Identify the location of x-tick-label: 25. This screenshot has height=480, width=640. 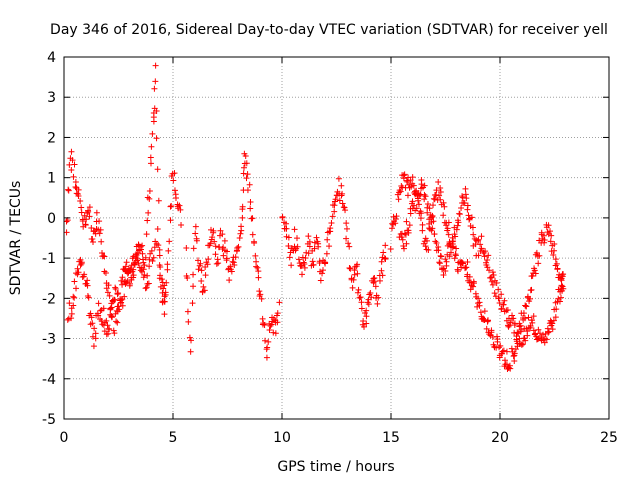
(609, 438).